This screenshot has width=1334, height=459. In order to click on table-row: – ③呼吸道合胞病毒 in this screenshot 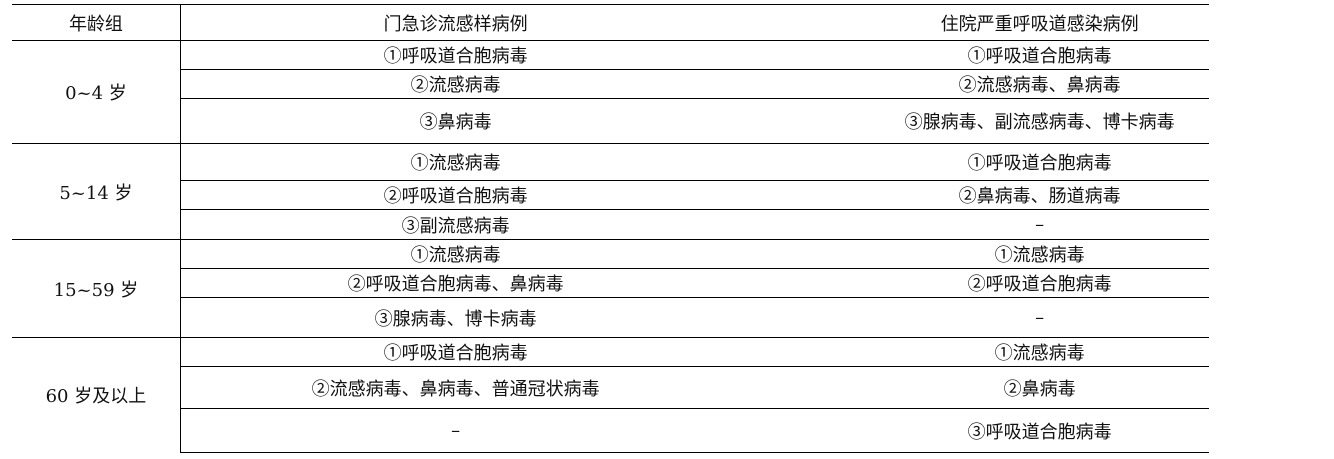, I will do `click(610, 430)`.